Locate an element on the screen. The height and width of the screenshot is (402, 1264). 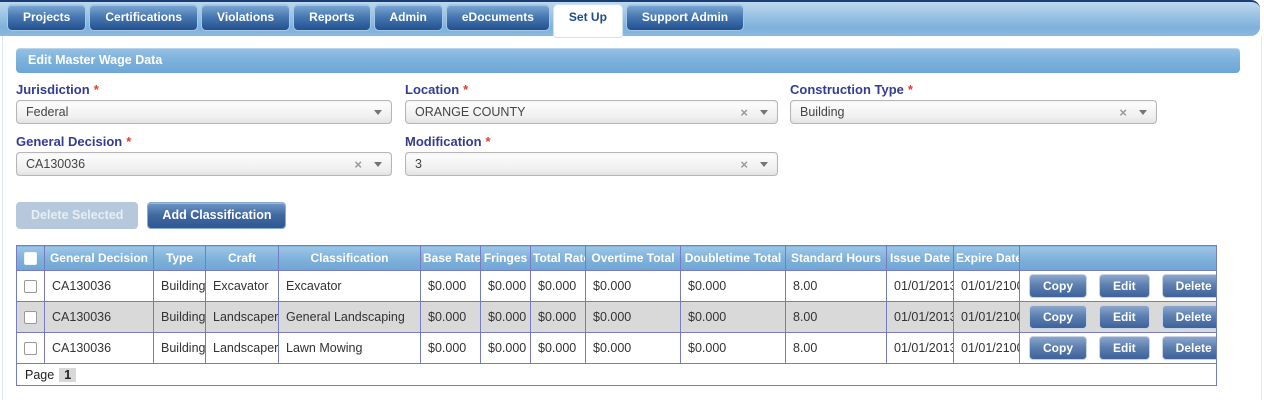
location-label: Location * is located at coordinates (437, 89).